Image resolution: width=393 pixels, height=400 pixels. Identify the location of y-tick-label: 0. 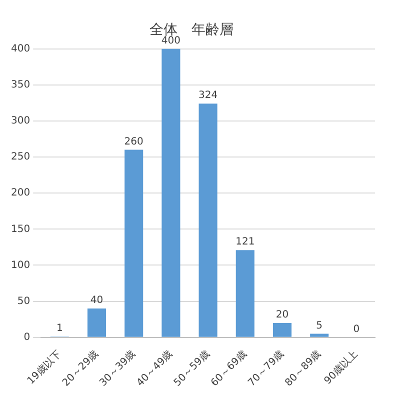
(27, 337).